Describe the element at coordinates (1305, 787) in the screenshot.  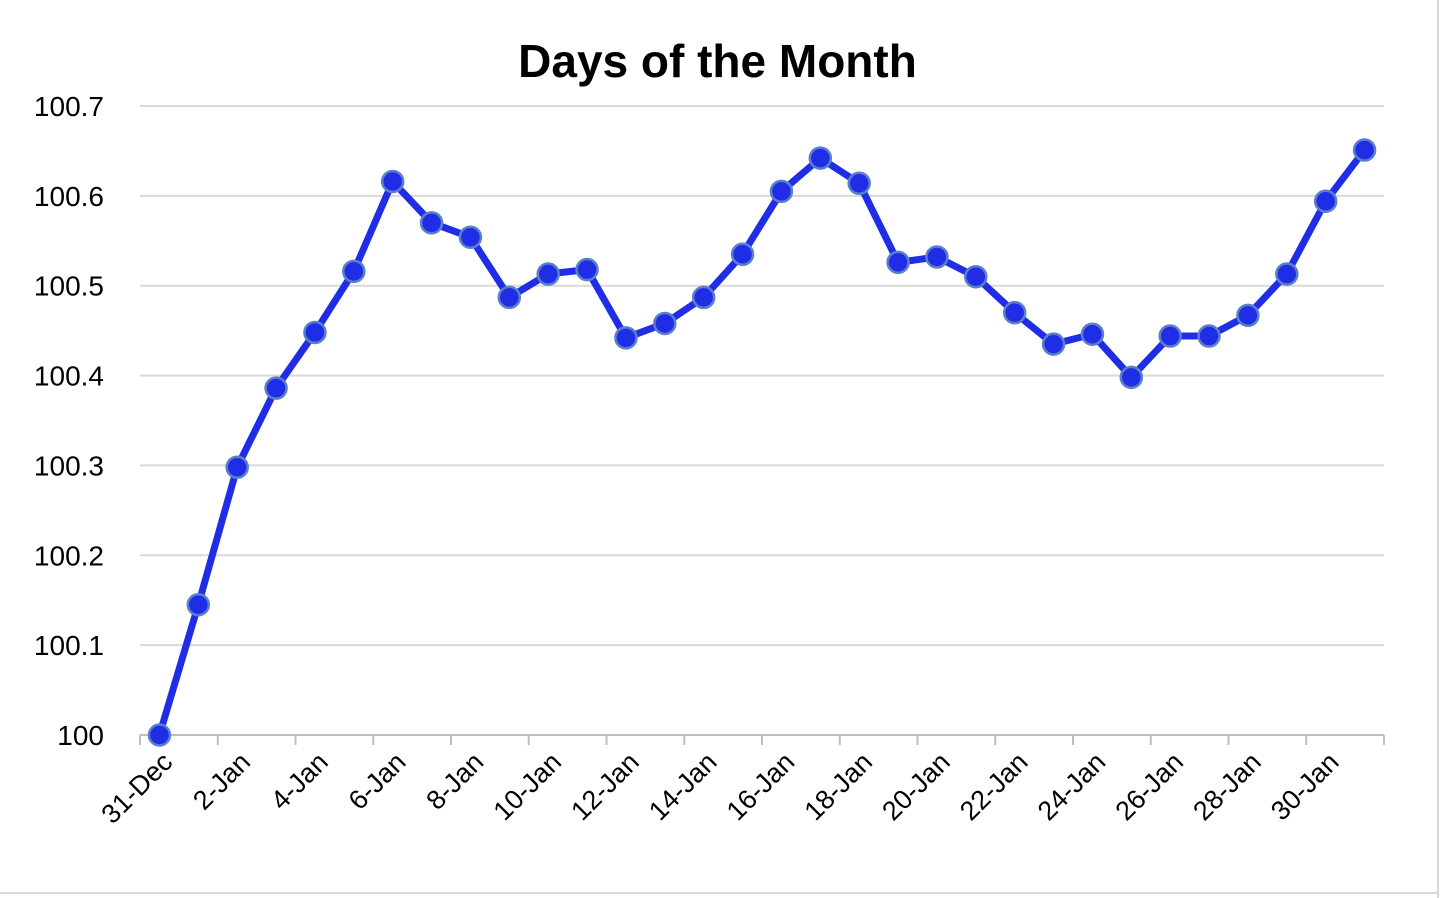
I see `x-tick-label: 30-Jan` at that location.